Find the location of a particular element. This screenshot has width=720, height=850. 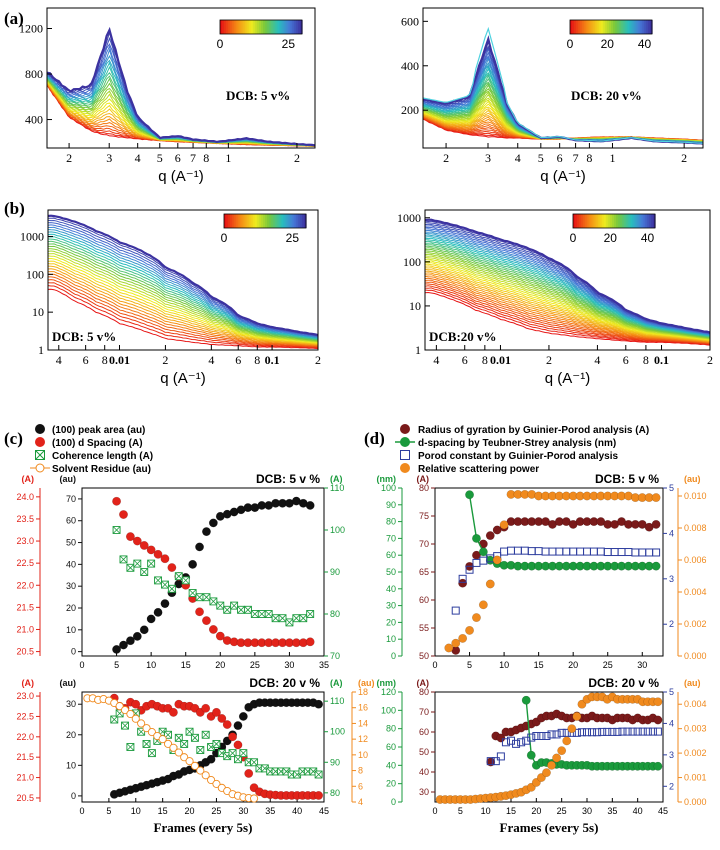

chart-title: DCB: 20 v % is located at coordinates (284, 683).